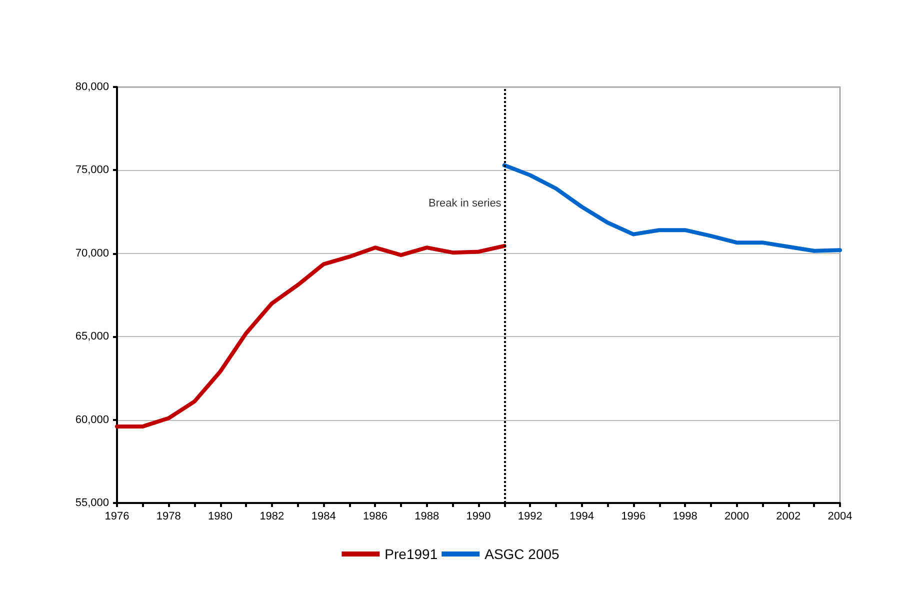  I want to click on y-tick-label: 70,000, so click(92, 253).